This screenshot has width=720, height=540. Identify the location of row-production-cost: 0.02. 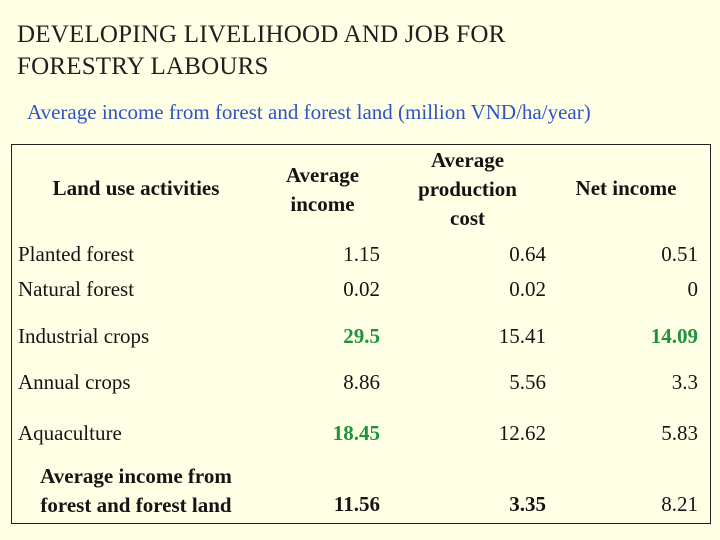
(527, 289).